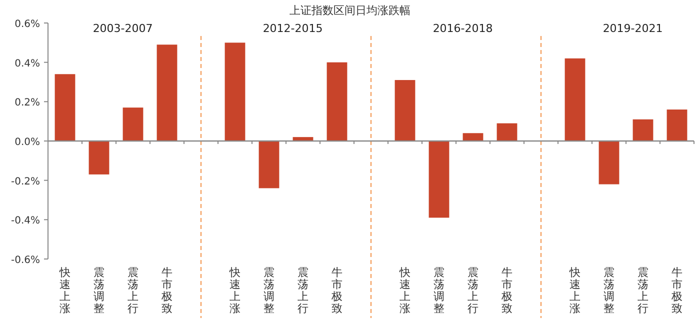  I want to click on y-tick-label: 0.0%, so click(27, 142).